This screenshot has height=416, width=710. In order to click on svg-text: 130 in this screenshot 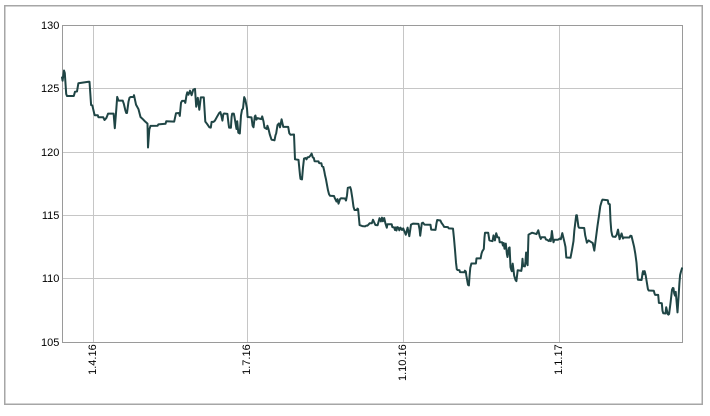, I will do `click(50, 26)`.